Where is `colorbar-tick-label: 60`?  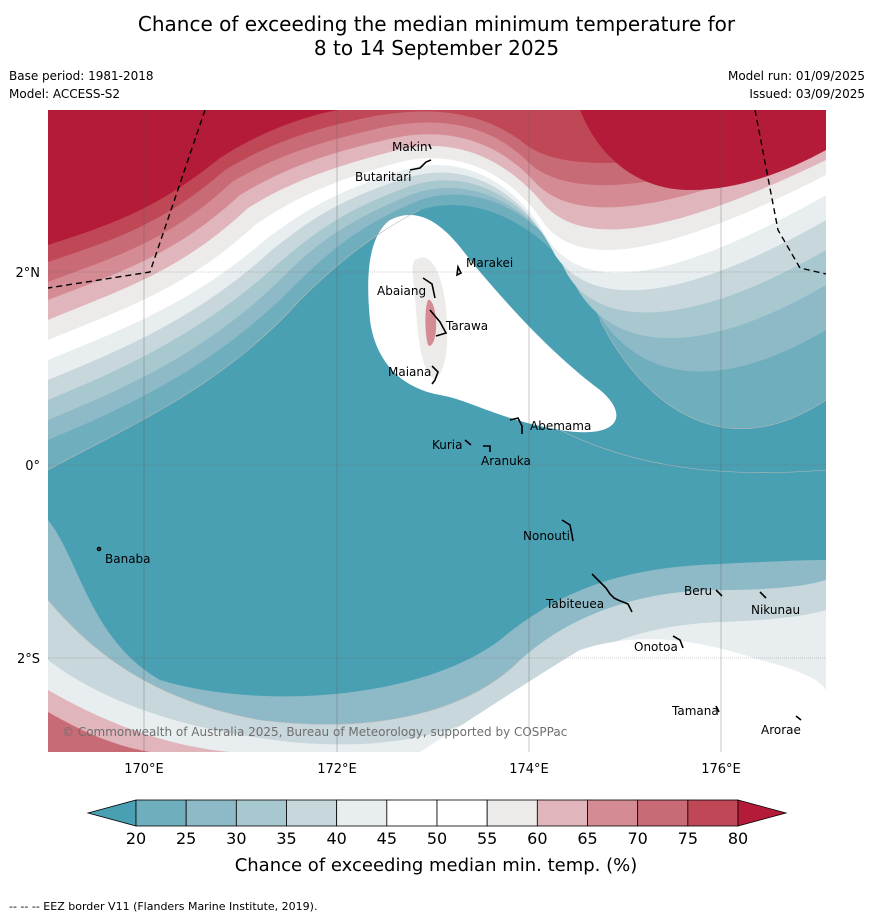 colorbar-tick-label: 60 is located at coordinates (537, 838).